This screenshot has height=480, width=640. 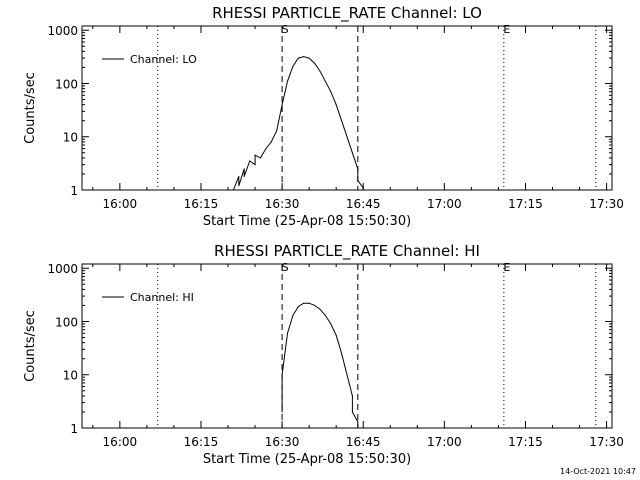 What do you see at coordinates (162, 297) in the screenshot?
I see `legend-label: Channel: HI` at bounding box center [162, 297].